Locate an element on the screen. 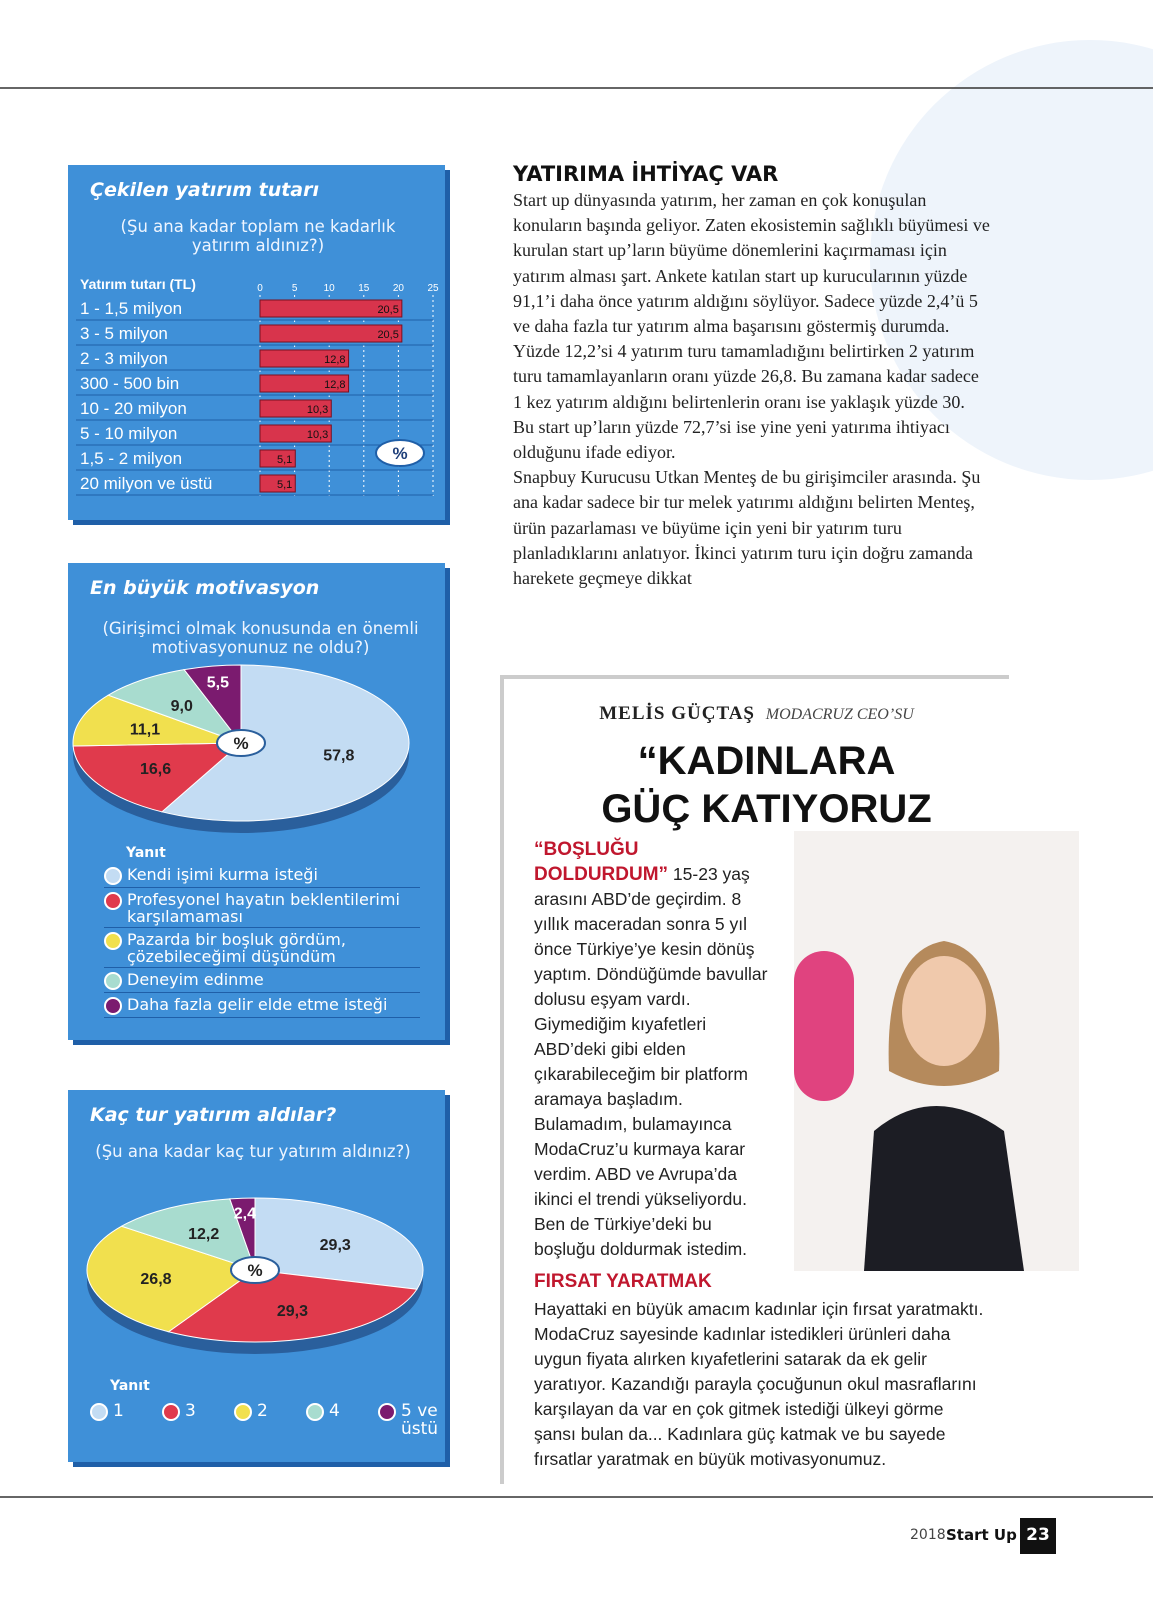 The image size is (1153, 1604). category-label: 20 milyon ve üstü is located at coordinates (146, 483).